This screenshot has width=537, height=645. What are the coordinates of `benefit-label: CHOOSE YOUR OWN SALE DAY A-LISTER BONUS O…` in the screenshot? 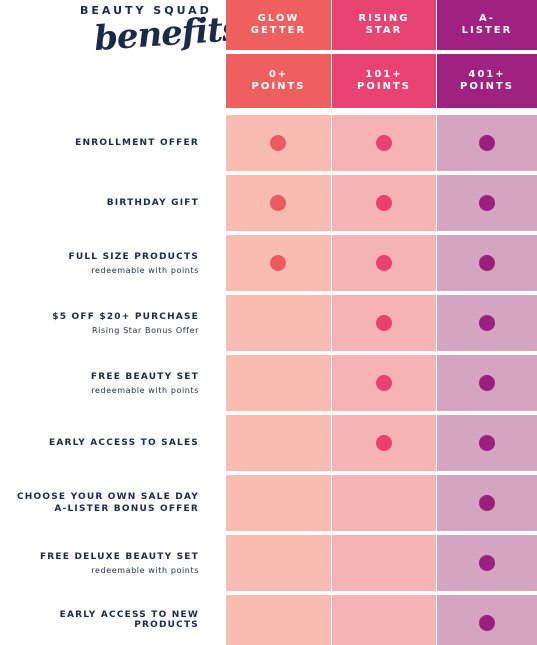 It's located at (99, 503).